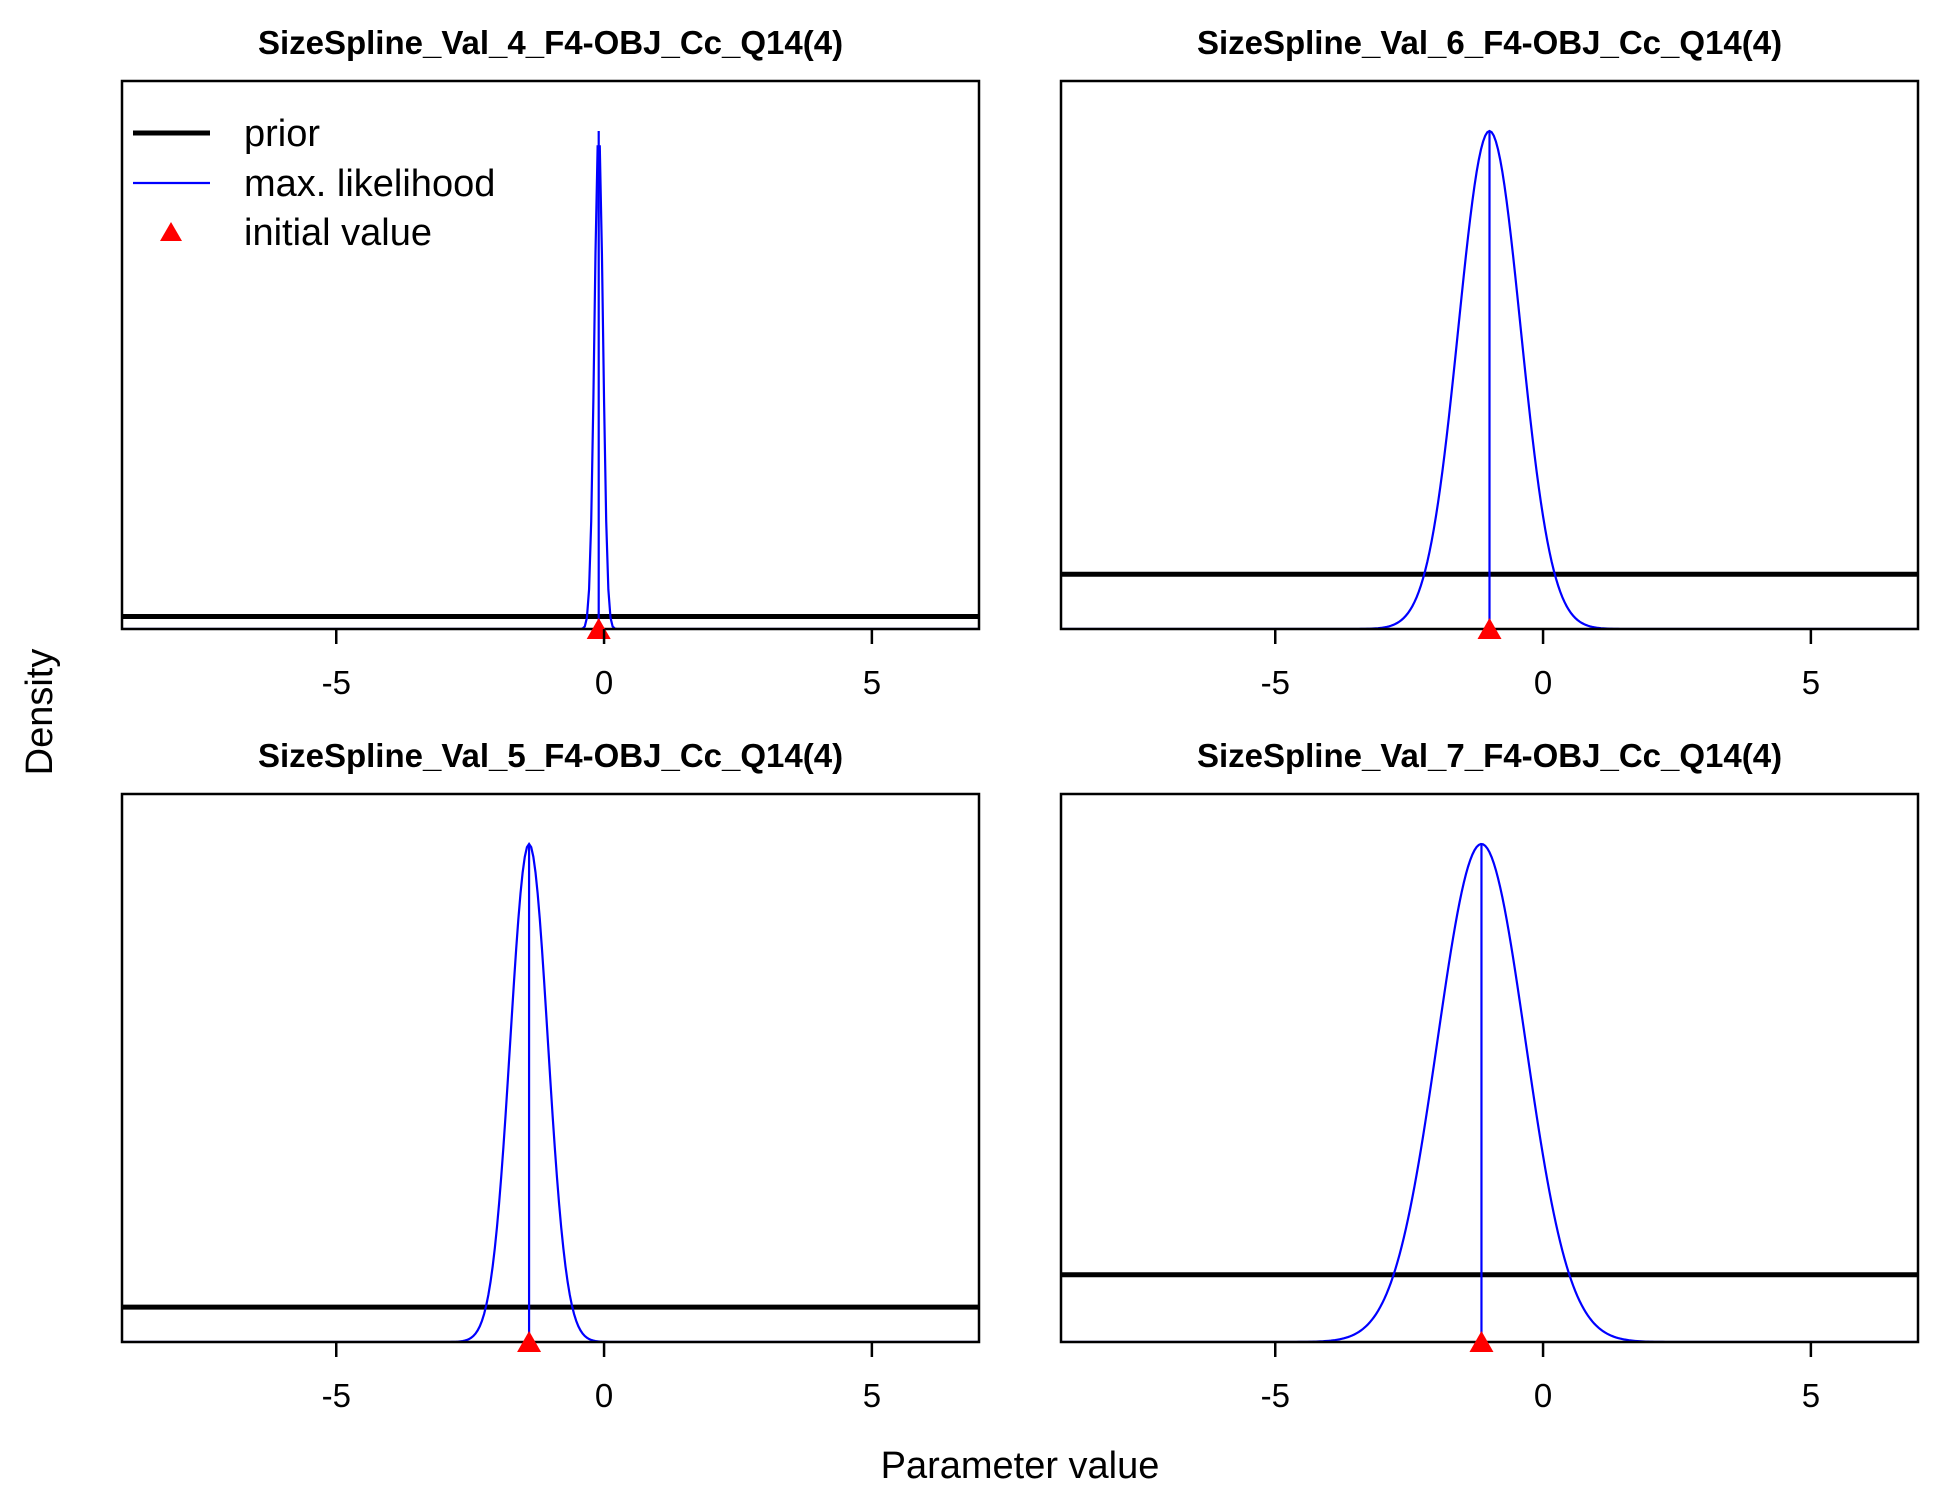 This screenshot has height=1500, width=1950. I want to click on x-axis-label: Parameter value, so click(1020, 1466).